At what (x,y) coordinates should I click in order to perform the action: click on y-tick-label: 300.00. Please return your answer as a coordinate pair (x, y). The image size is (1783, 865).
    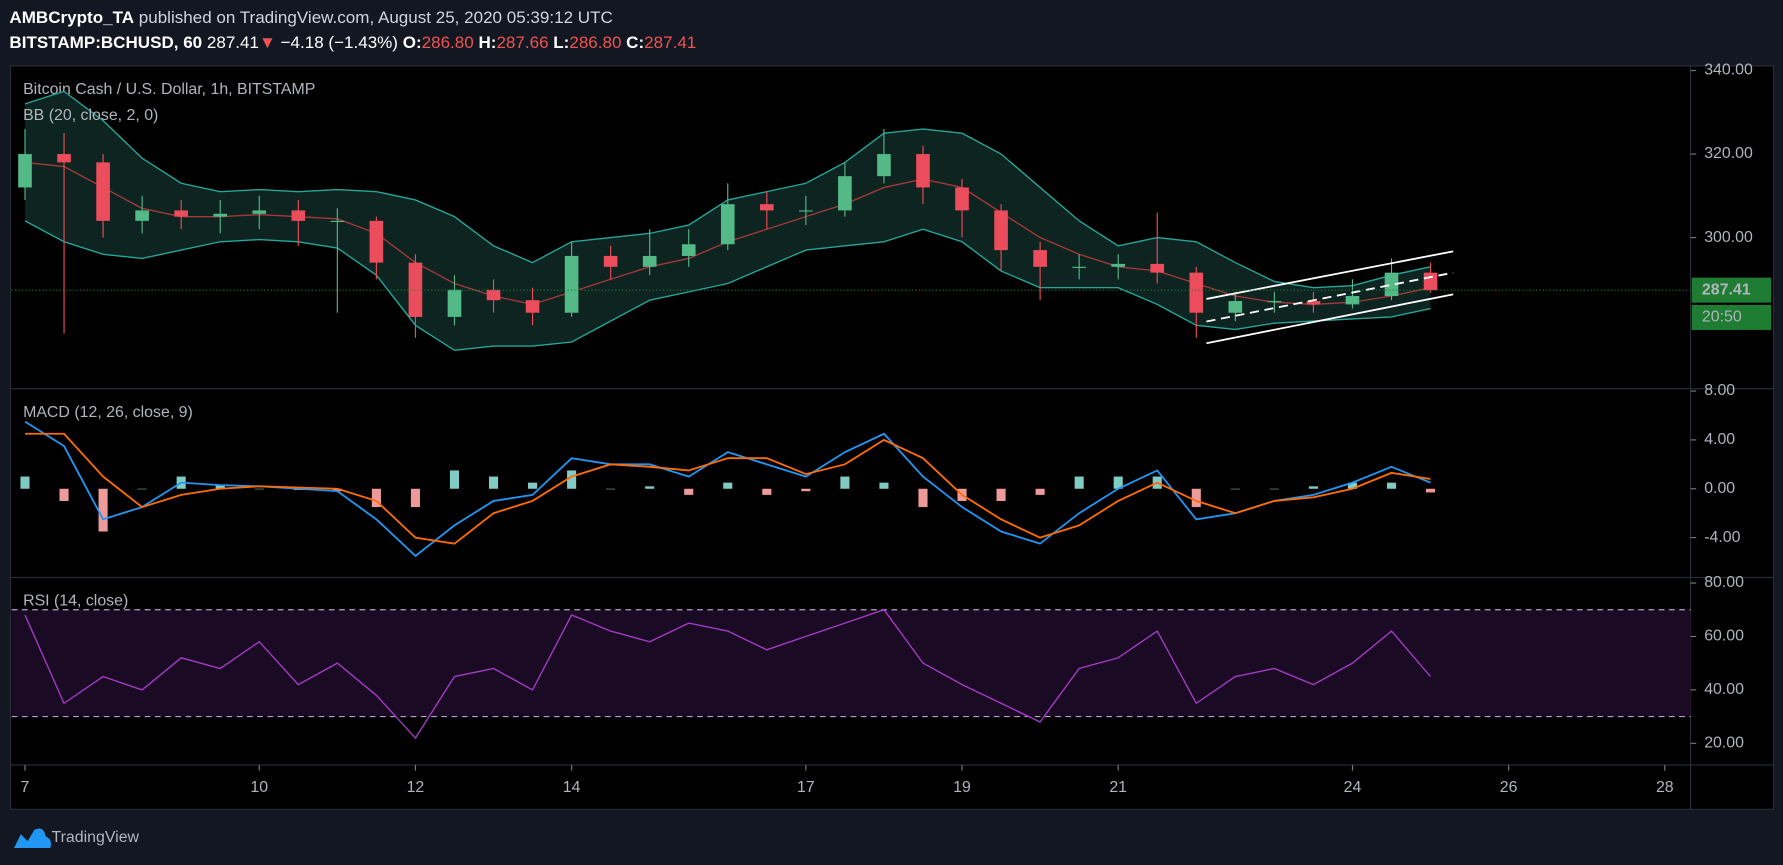
    Looking at the image, I should click on (1728, 237).